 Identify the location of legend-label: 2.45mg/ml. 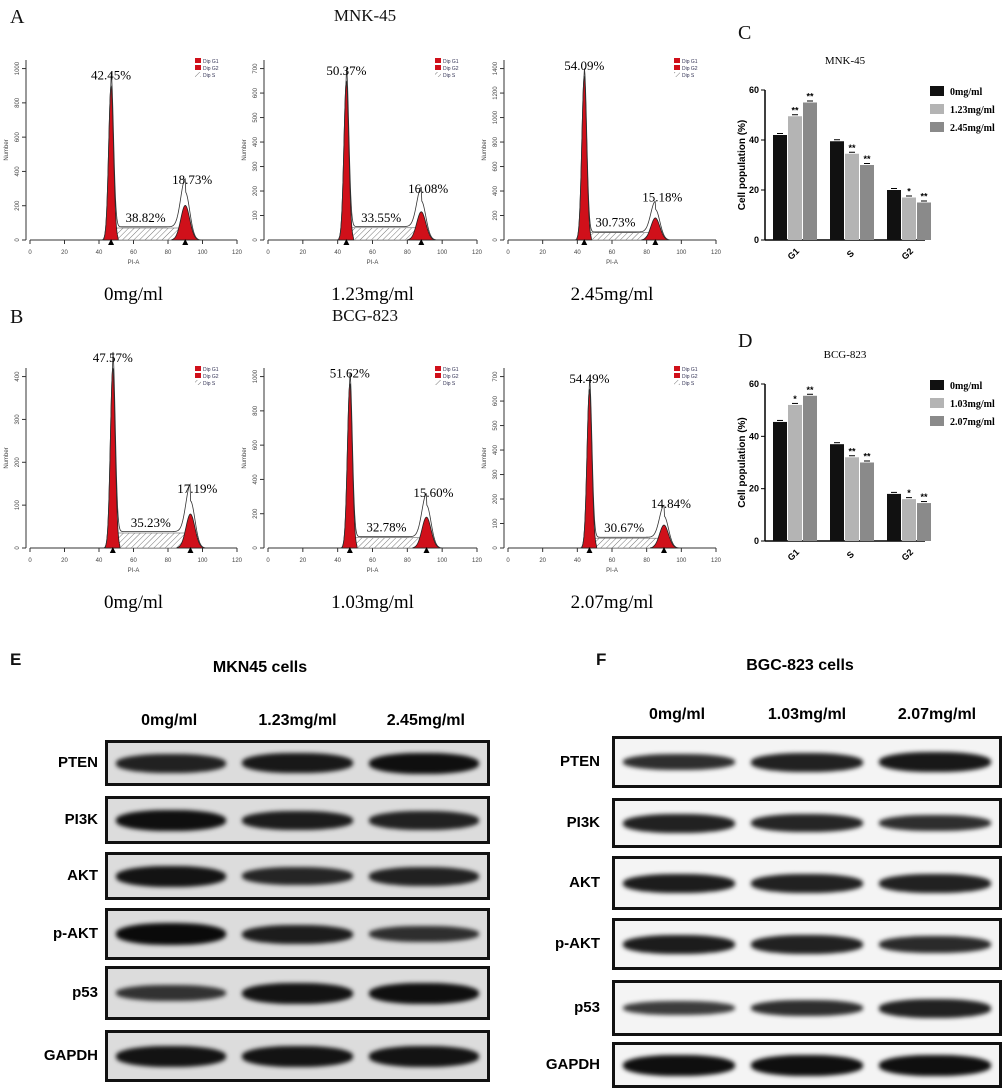
(972, 128).